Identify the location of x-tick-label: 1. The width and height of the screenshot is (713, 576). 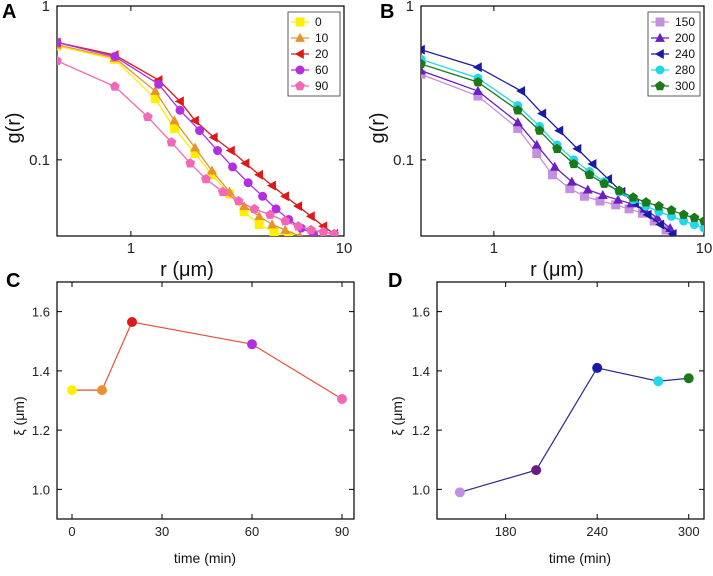
(131, 248).